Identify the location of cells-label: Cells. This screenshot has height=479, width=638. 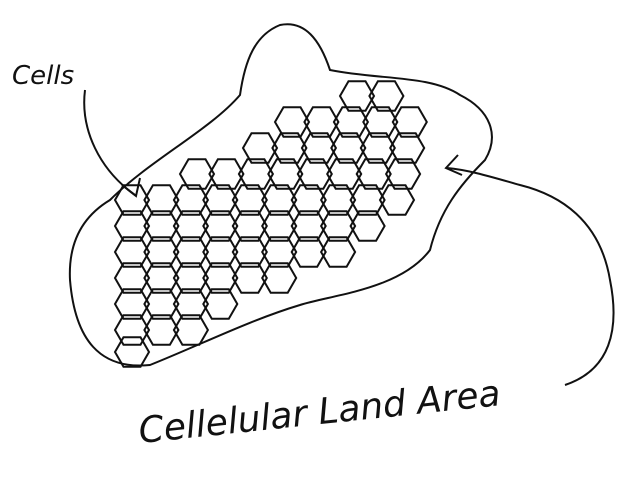
(43, 76).